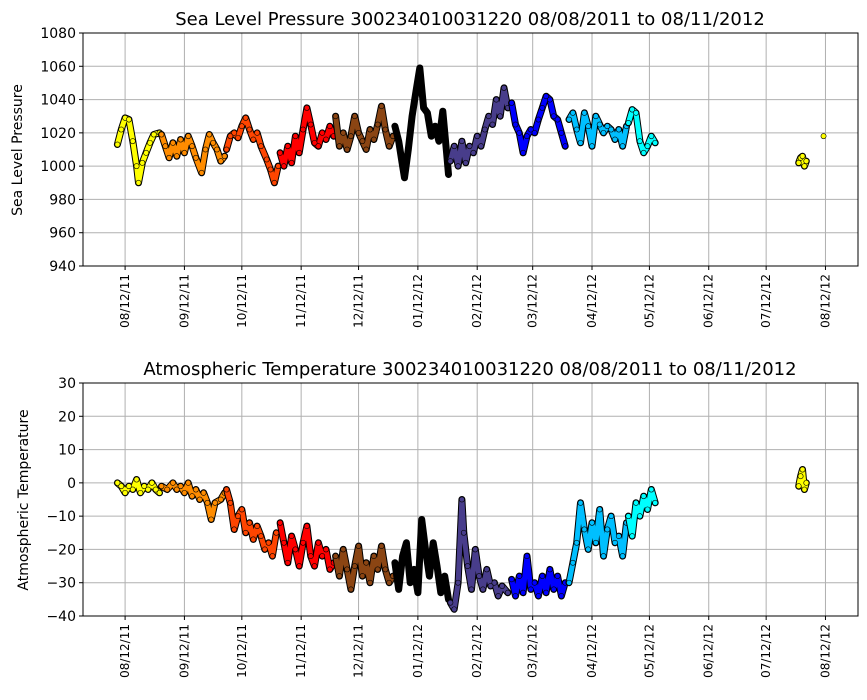 Image resolution: width=867 pixels, height=700 pixels. Describe the element at coordinates (18, 150) in the screenshot. I see `y-axis-label: Sea Level Pressure` at that location.